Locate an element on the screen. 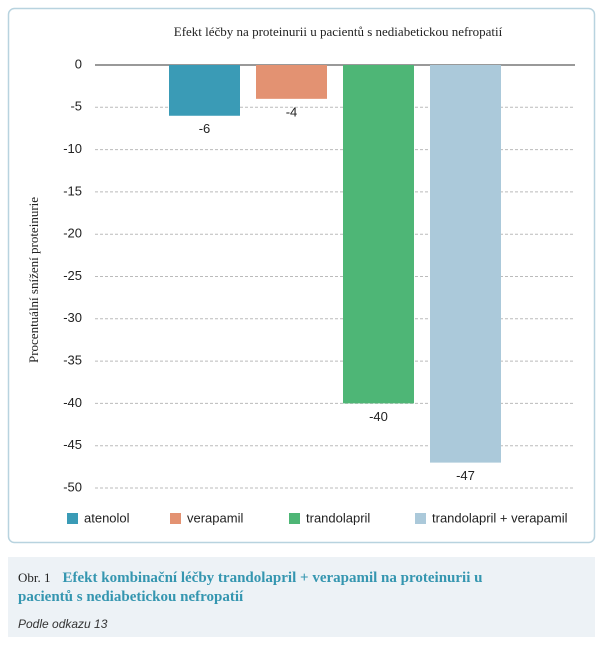 This screenshot has height=647, width=603. y-tick-label: -25 is located at coordinates (72, 275).